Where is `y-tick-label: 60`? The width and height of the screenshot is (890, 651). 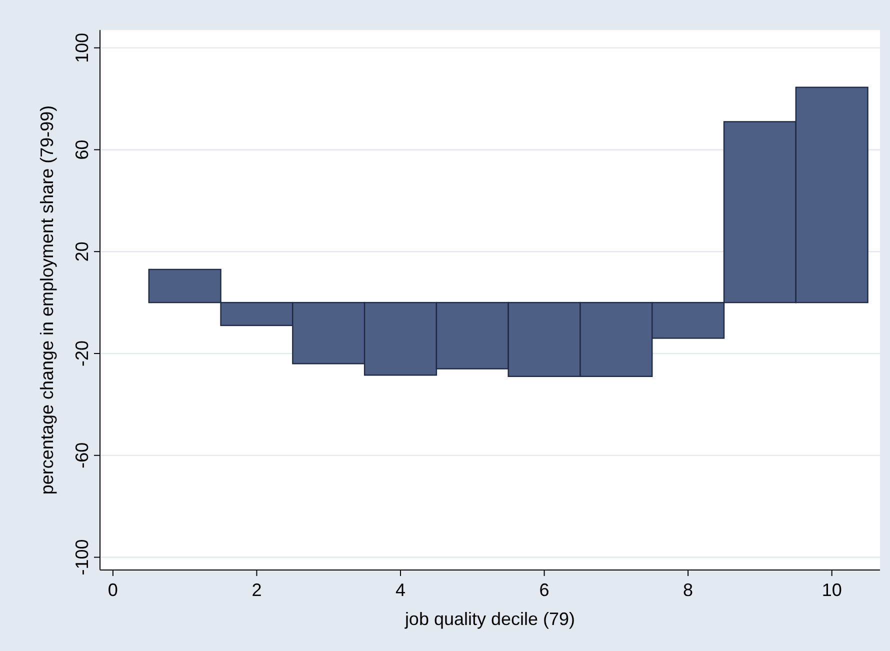
y-tick-label: 60 is located at coordinates (82, 150).